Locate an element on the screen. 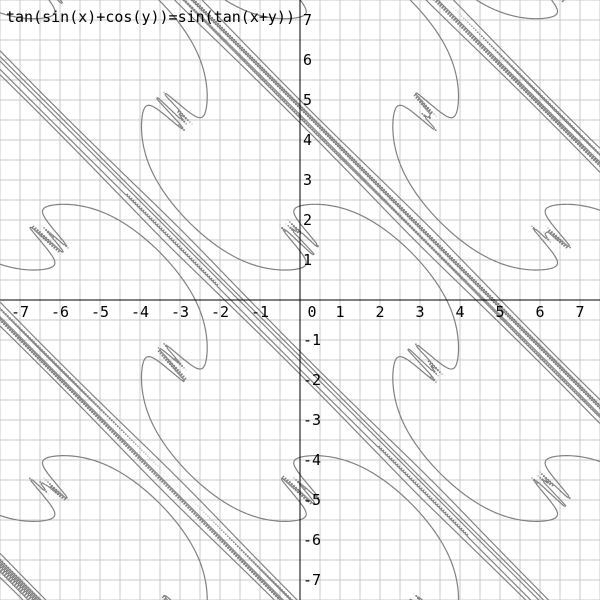  y-tick-label: 5 is located at coordinates (307, 100).